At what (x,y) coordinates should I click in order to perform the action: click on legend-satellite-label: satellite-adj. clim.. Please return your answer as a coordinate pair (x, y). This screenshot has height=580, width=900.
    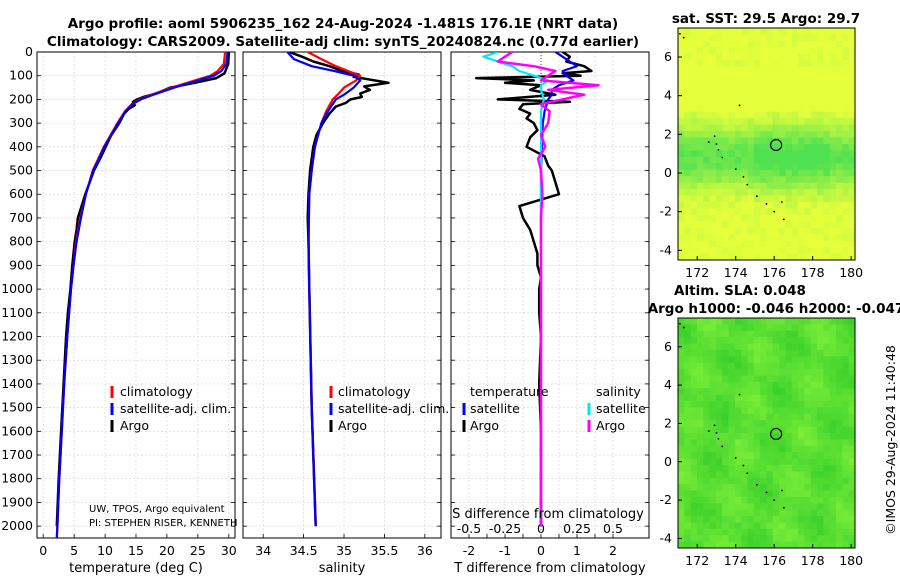
    Looking at the image, I should click on (393, 408).